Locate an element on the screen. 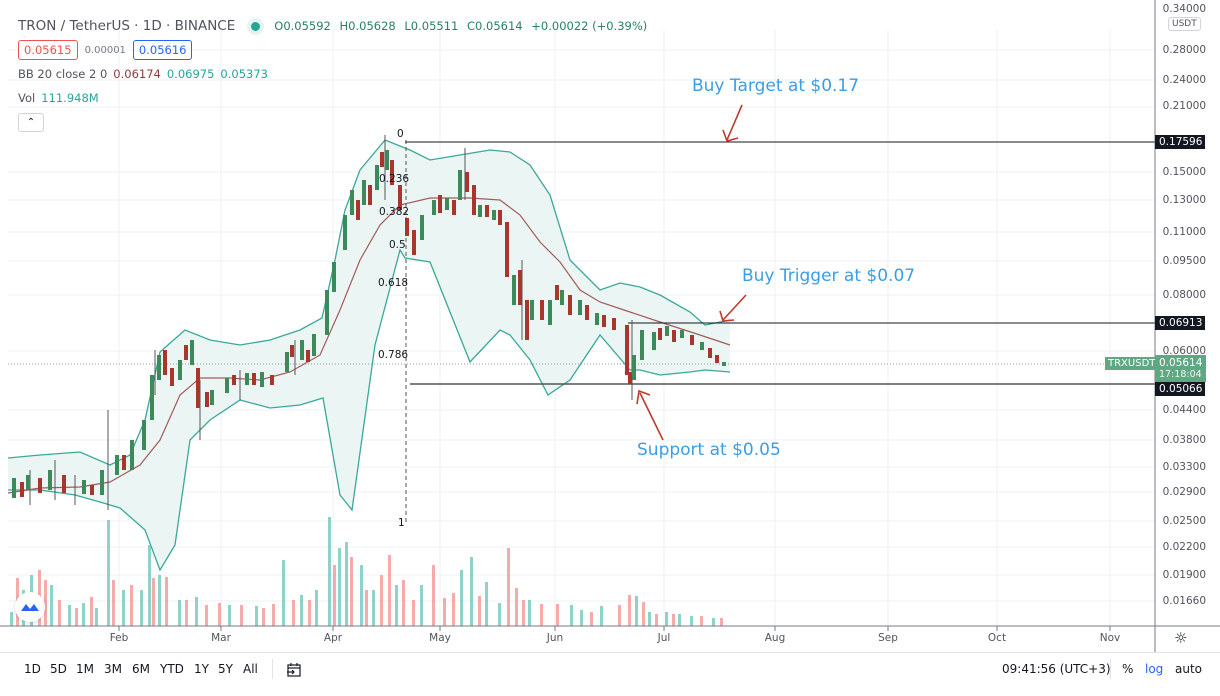 Image resolution: width=1220 pixels, height=696 pixels. price-tick: 0.03800 is located at coordinates (1184, 440).